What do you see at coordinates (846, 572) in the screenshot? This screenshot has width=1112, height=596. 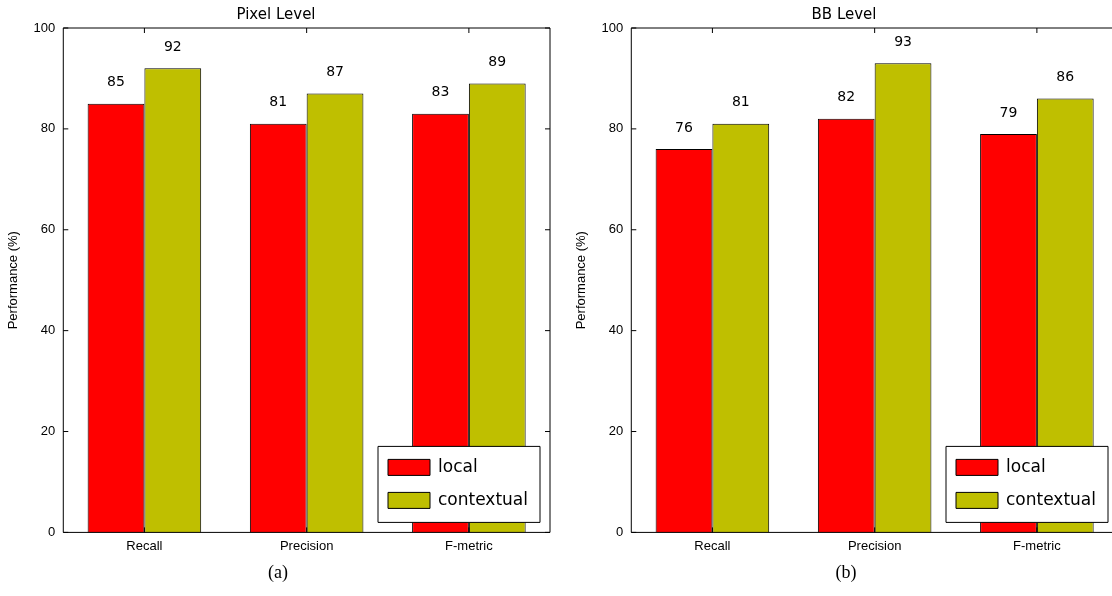 I see `text: (b)` at bounding box center [846, 572].